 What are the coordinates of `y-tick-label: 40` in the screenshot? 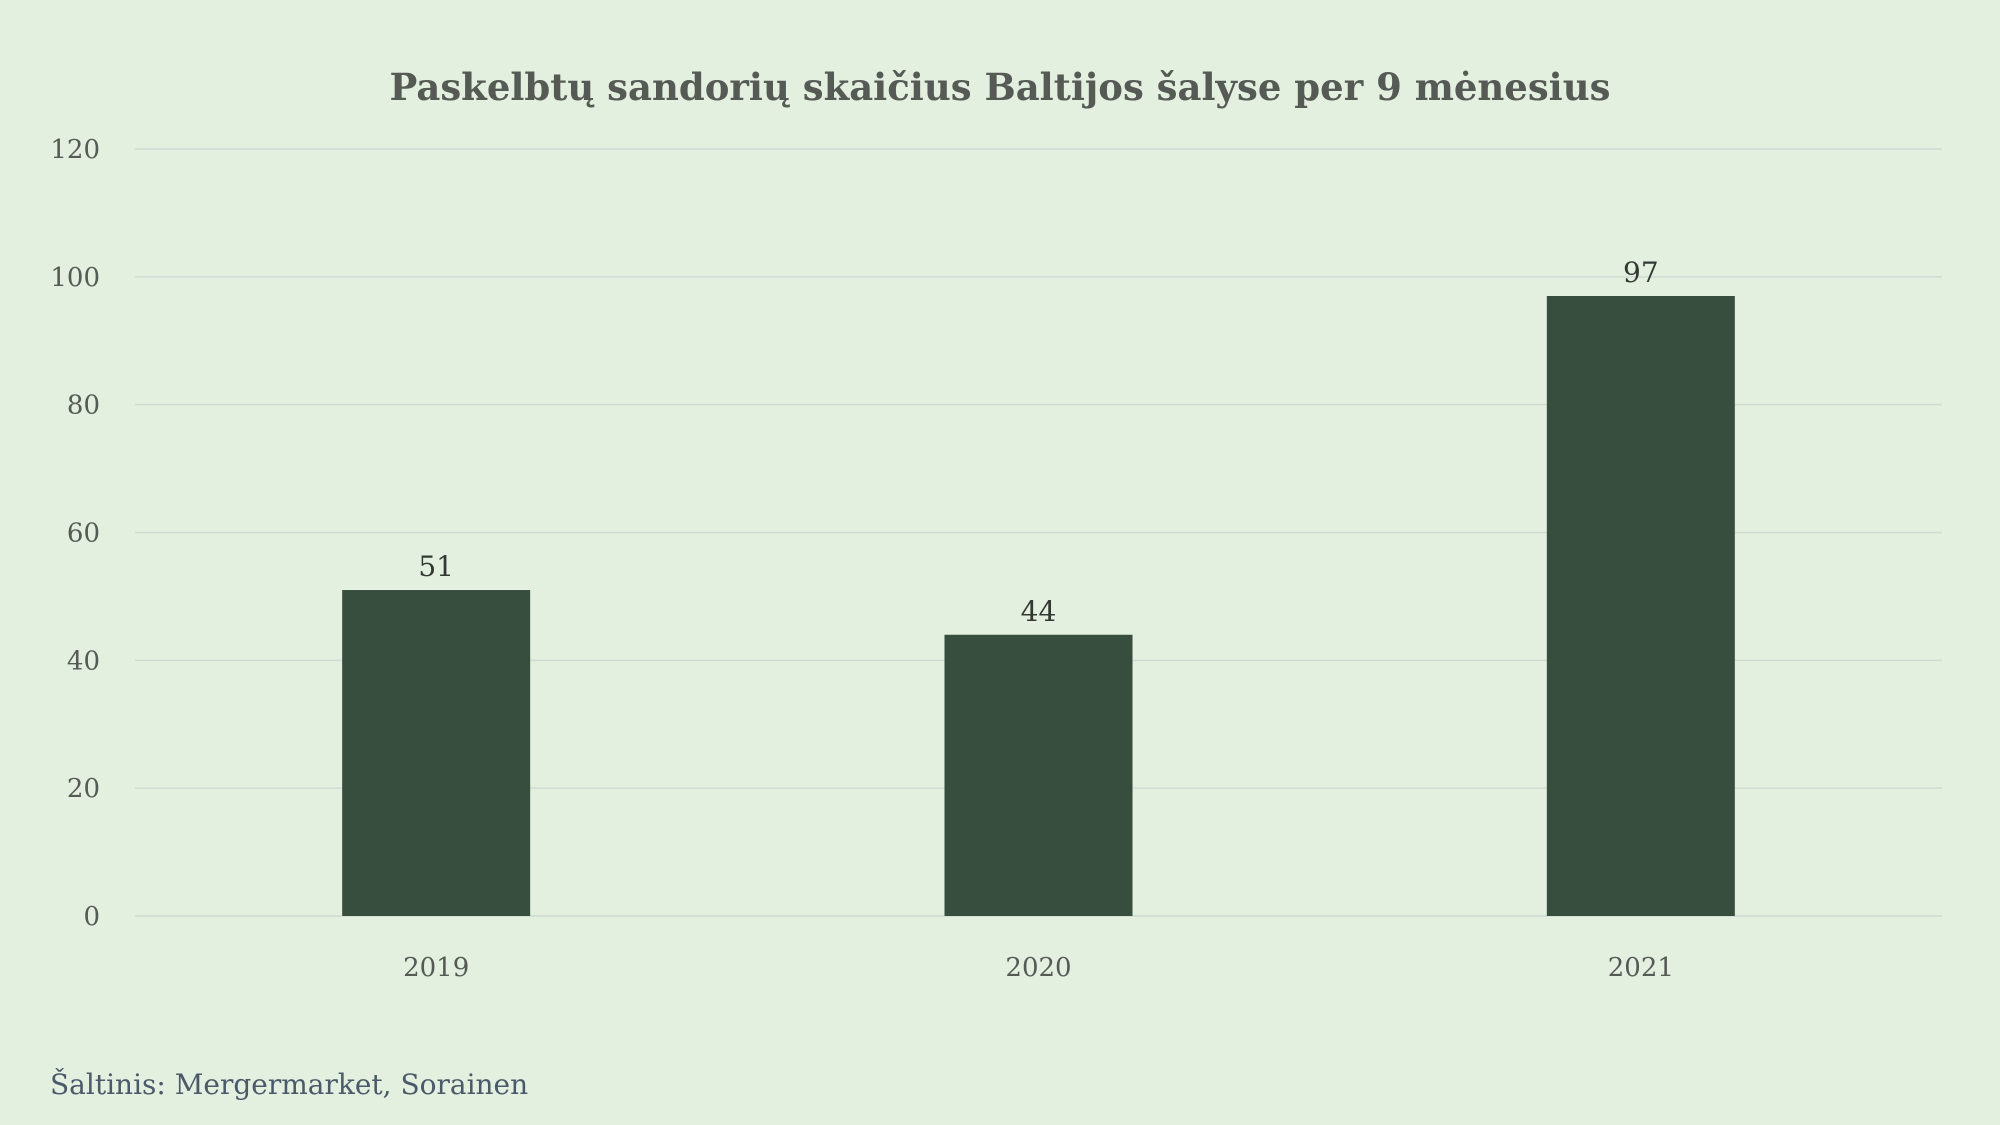 It's located at (83, 661).